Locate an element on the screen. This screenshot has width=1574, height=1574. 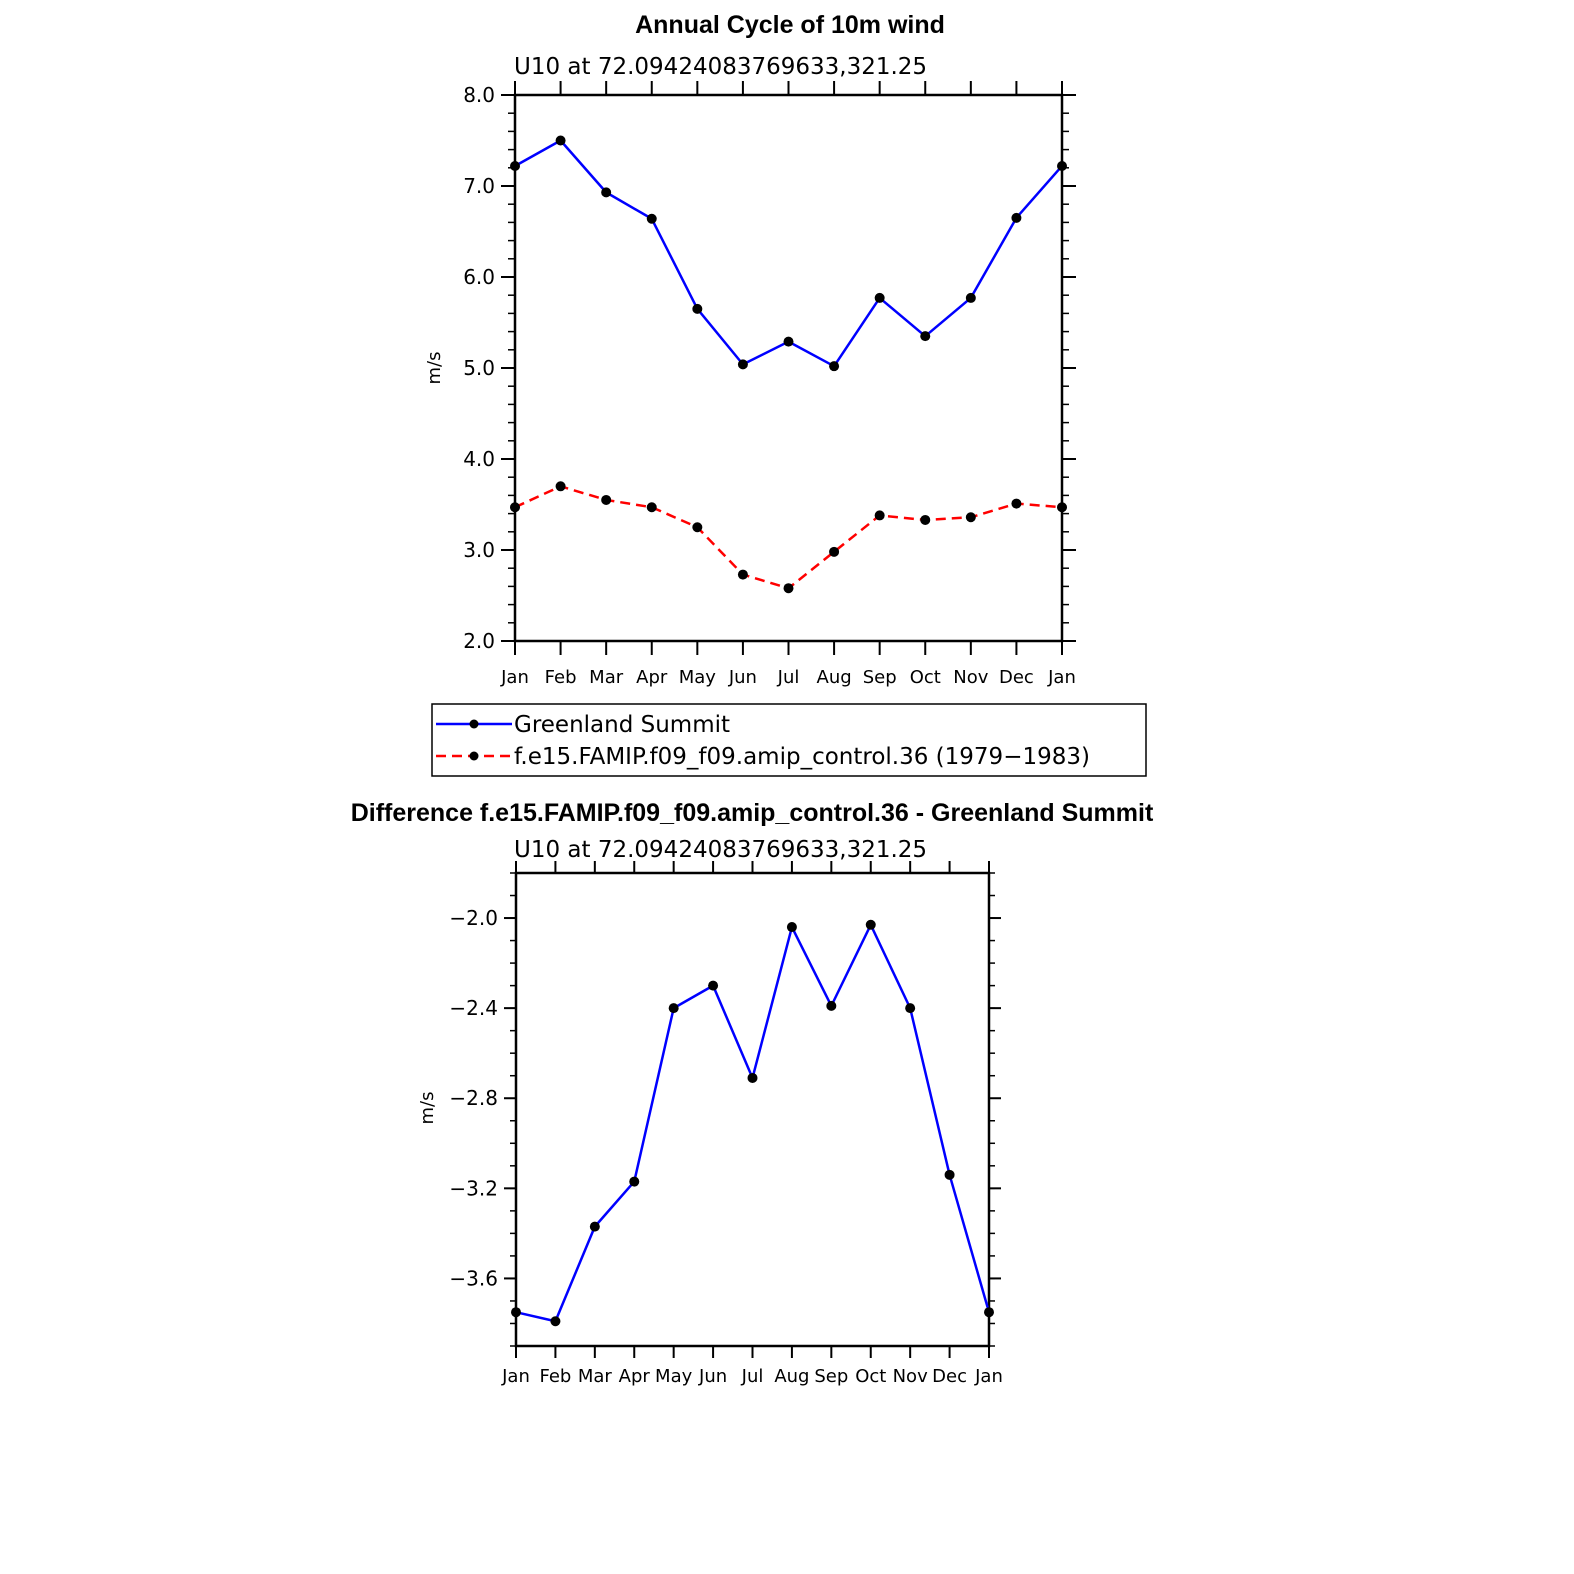
y-tick-label: −2.0 is located at coordinates (473, 918).